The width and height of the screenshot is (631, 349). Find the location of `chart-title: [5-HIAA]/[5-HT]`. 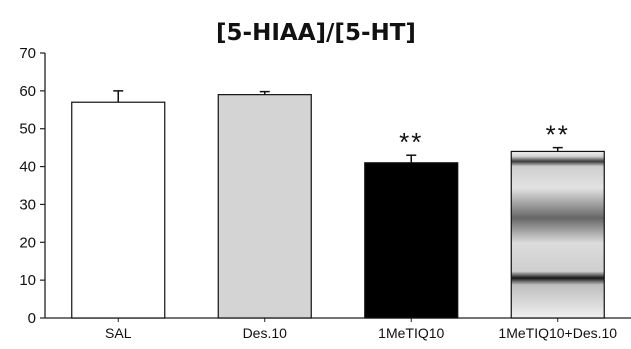

chart-title: [5-HIAA]/[5-HT] is located at coordinates (316, 33).